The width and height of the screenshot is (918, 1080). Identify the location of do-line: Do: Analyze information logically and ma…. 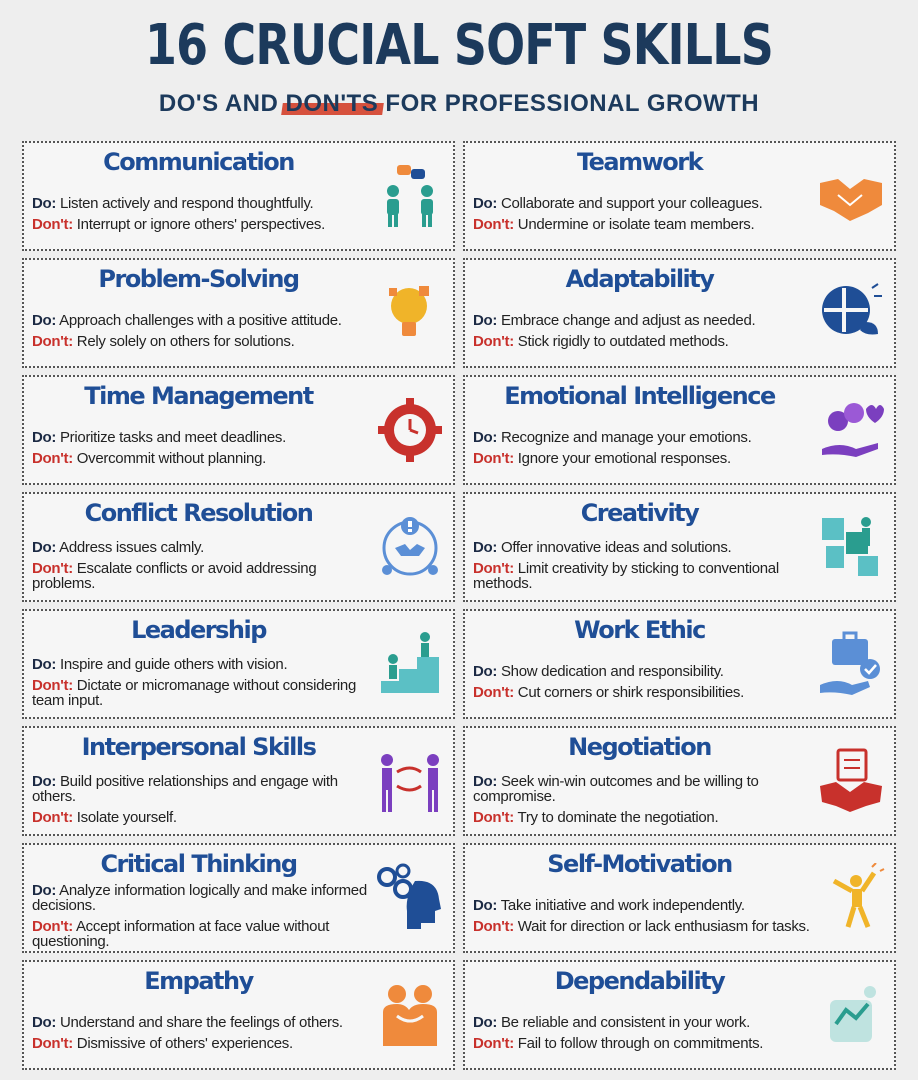
(201, 898).